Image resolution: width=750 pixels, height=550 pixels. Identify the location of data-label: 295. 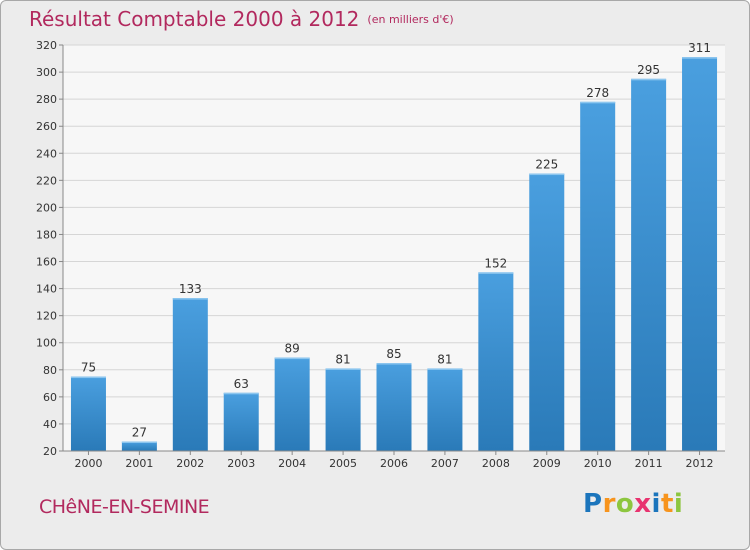
(648, 70).